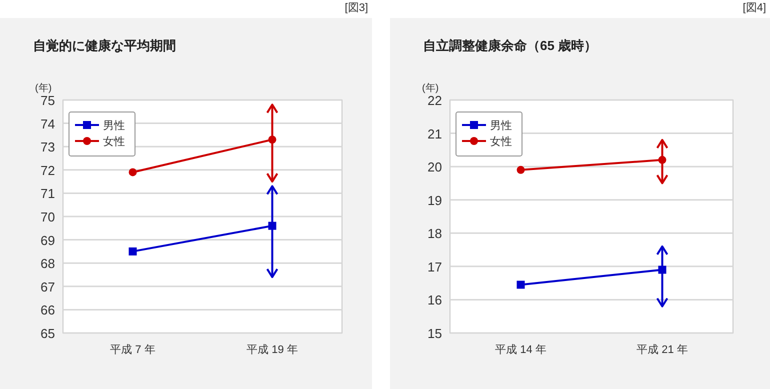 Image resolution: width=770 pixels, height=389 pixels. I want to click on y-tick-label: 67, so click(47, 286).